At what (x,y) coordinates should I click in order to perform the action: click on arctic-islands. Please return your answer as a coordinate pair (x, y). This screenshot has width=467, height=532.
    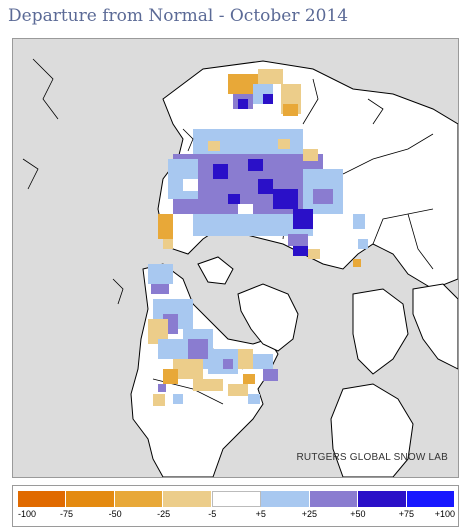
    Looking at the image, I should click on (215, 270).